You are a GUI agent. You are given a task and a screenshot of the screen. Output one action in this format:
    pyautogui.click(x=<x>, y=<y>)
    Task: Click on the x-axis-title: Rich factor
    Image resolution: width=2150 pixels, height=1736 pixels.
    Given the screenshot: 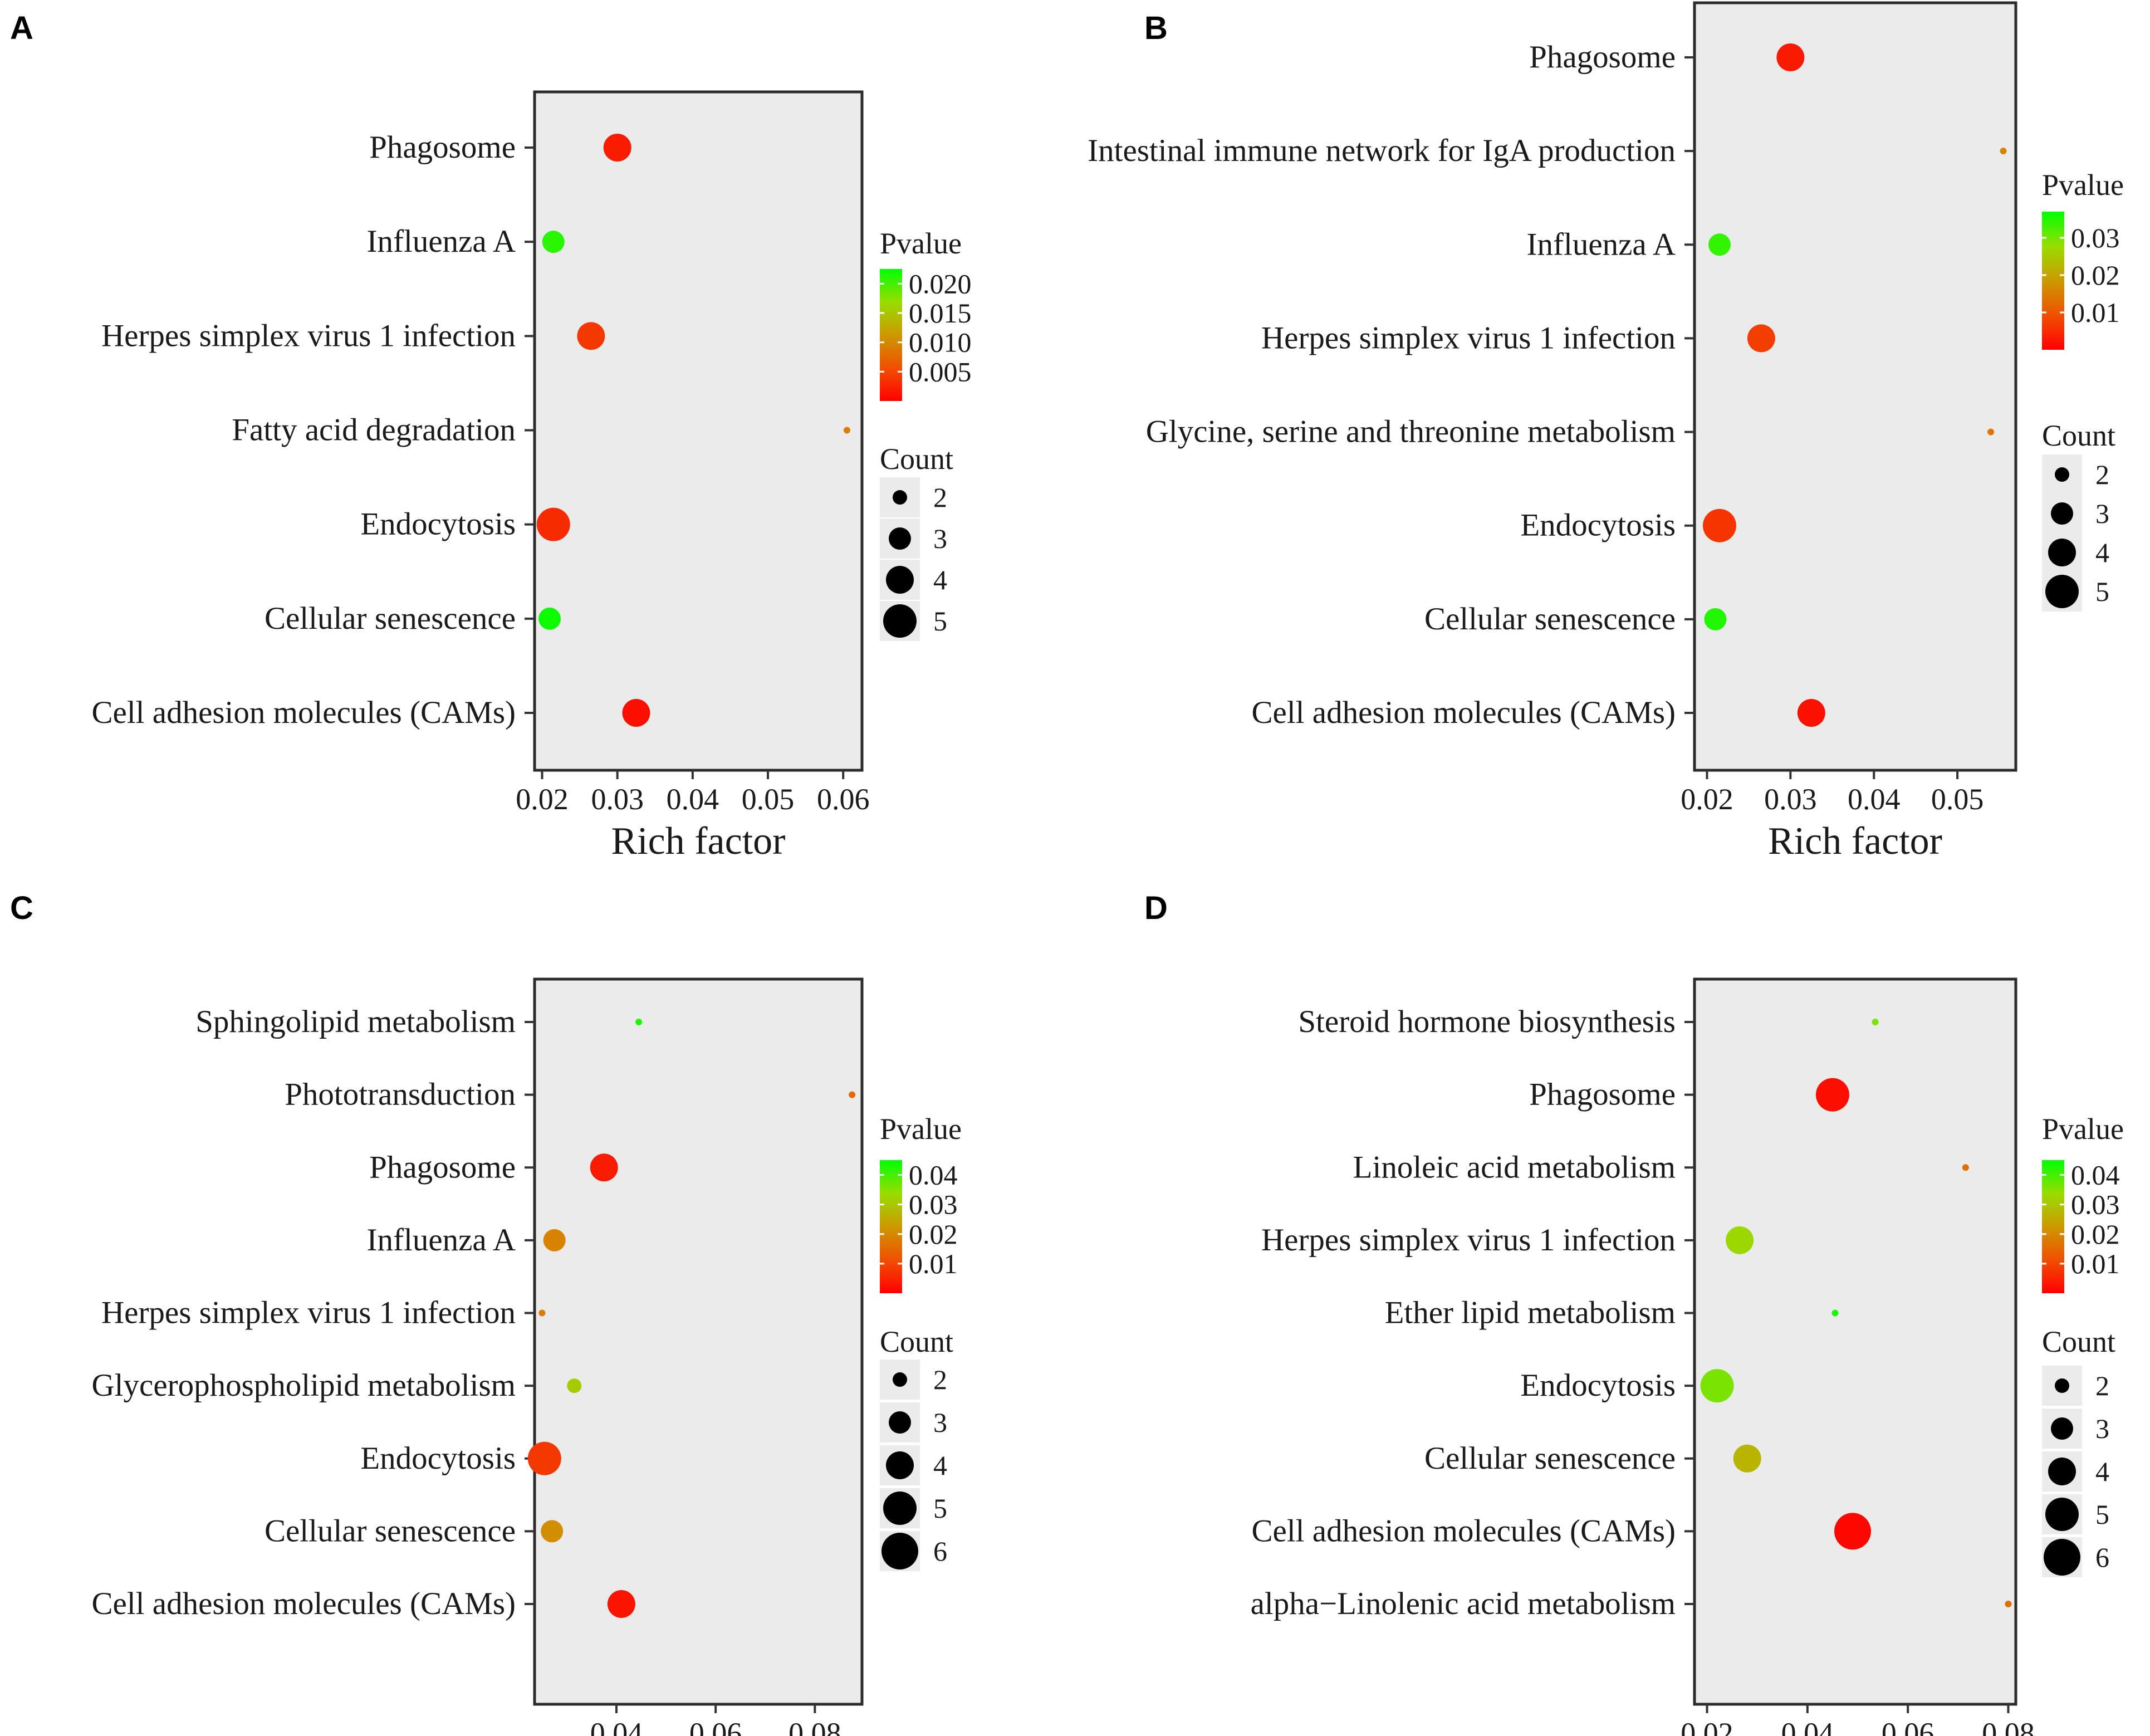 What is the action you would take?
    pyautogui.click(x=698, y=842)
    